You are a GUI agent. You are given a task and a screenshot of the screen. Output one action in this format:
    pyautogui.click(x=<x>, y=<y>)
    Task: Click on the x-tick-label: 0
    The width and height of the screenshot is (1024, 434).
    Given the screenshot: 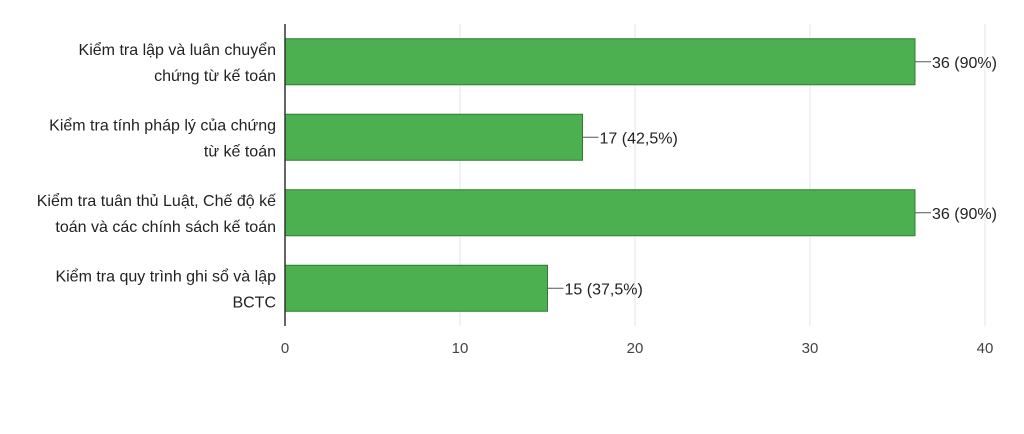 What is the action you would take?
    pyautogui.click(x=285, y=348)
    